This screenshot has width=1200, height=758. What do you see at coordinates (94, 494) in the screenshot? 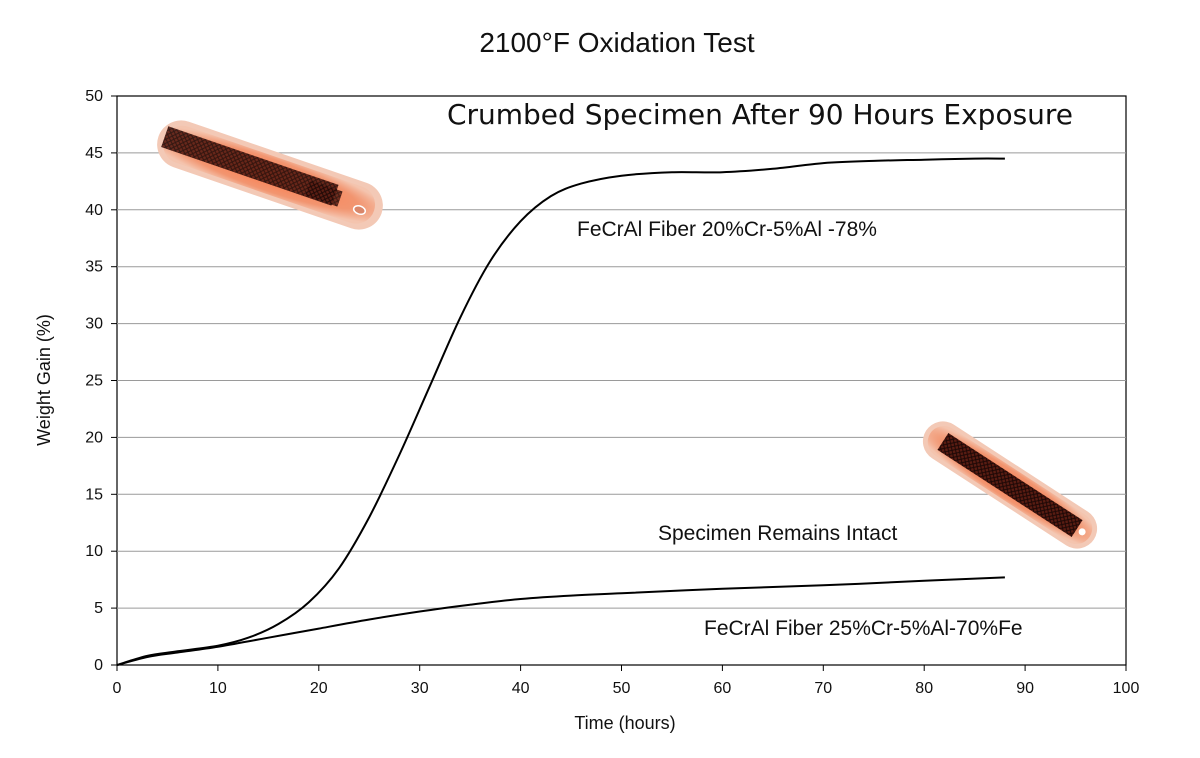
I see `y-tick-label: 15` at bounding box center [94, 494].